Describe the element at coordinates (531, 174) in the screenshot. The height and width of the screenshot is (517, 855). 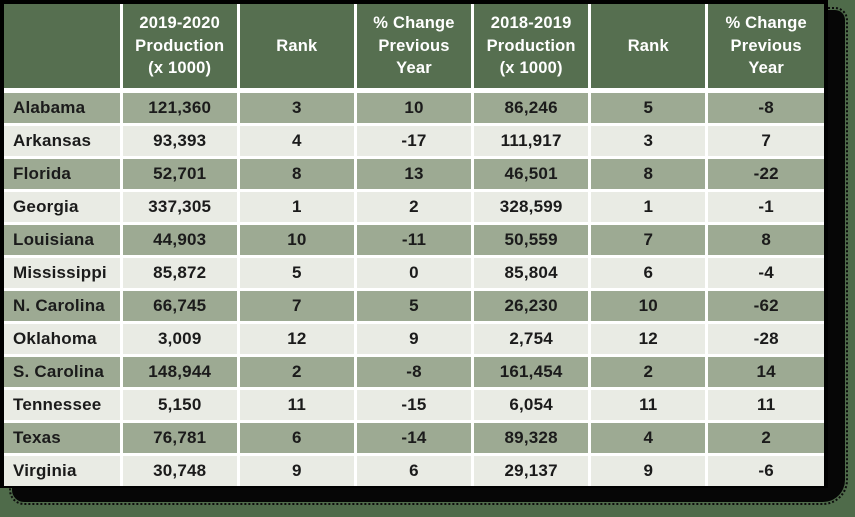
I see `production-value: 46,501` at that location.